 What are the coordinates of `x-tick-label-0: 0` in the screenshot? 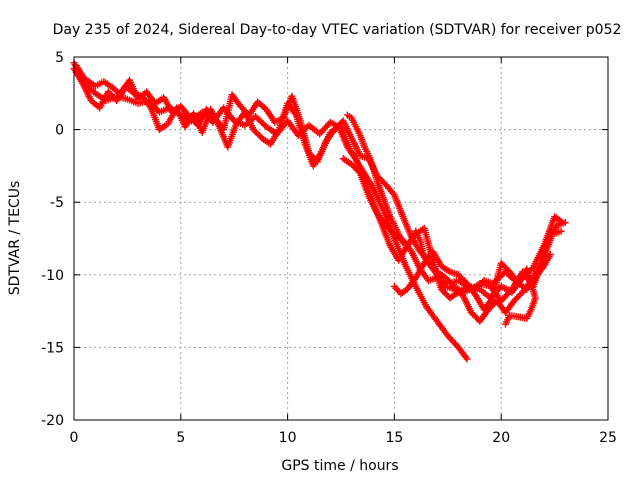 It's located at (74, 438).